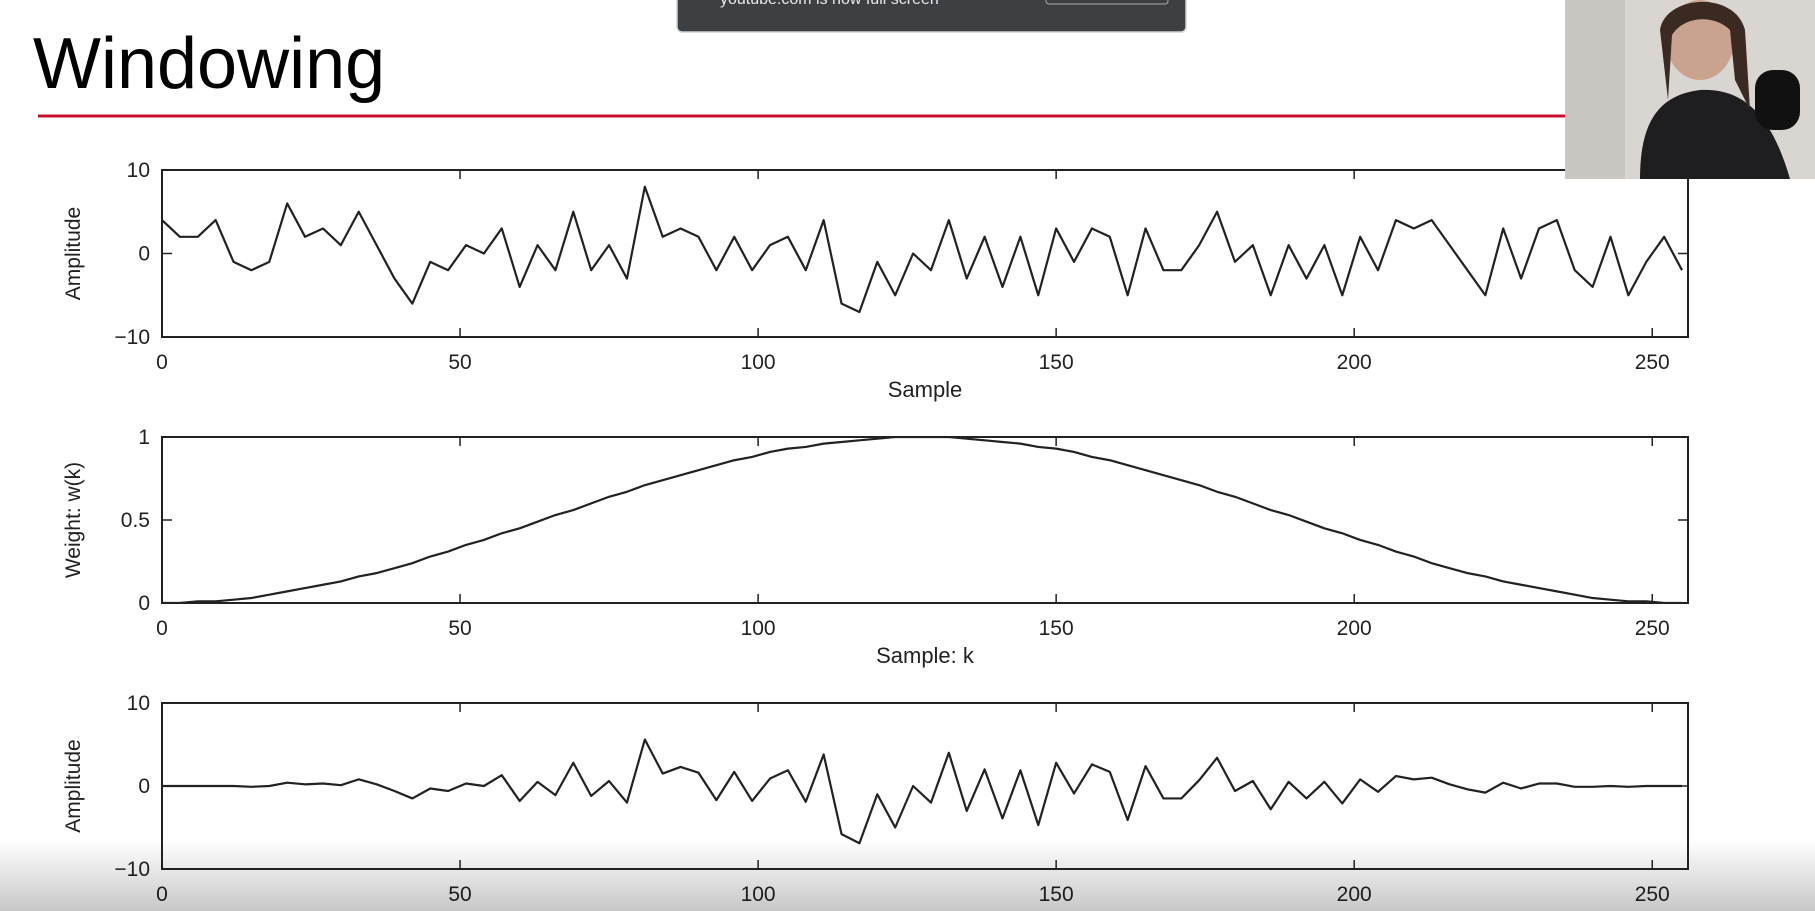  I want to click on toast-text: youtube.com is now full screen, so click(829, 4).